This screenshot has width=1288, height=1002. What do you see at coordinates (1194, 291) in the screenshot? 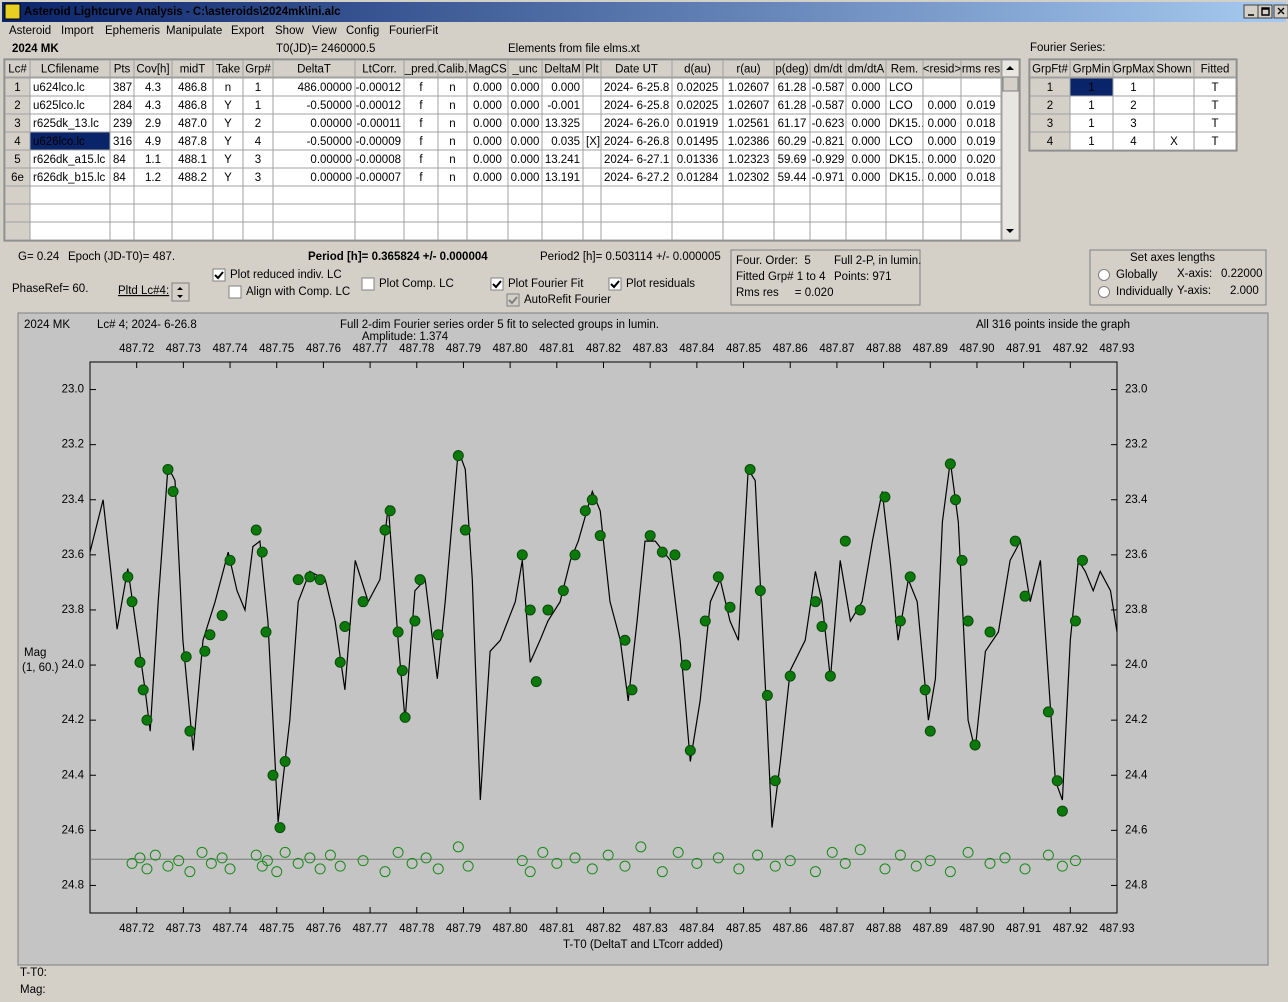
I see `axis-label: Y-axis:` at bounding box center [1194, 291].